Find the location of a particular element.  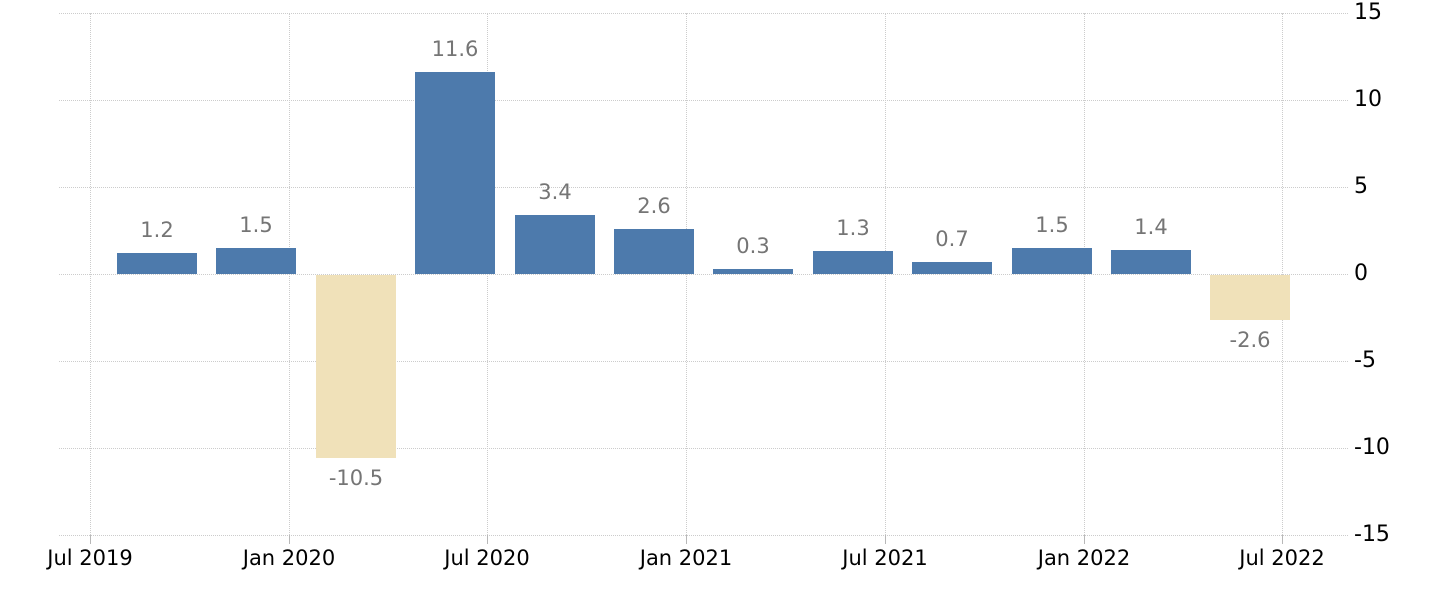

bar-value-label: 3.4 is located at coordinates (555, 192).